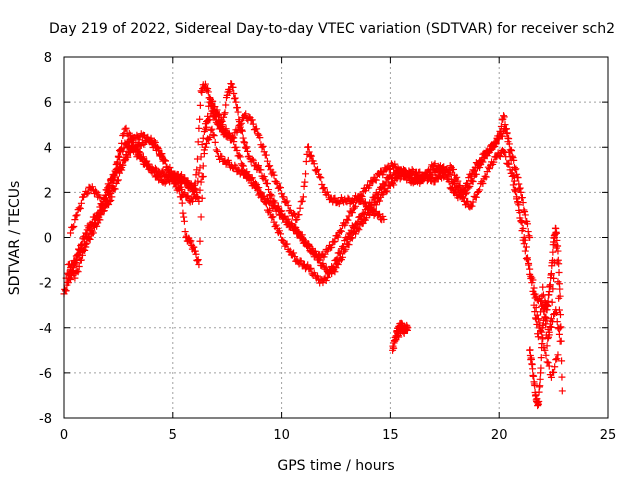 Image resolution: width=640 pixels, height=480 pixels. What do you see at coordinates (335, 466) in the screenshot?
I see `x-axis-label: GPS time / hours` at bounding box center [335, 466].